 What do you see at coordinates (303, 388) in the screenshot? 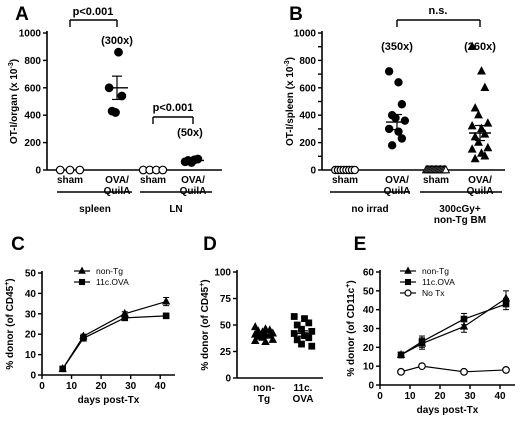
I see `category-label: 11c.` at bounding box center [303, 388].